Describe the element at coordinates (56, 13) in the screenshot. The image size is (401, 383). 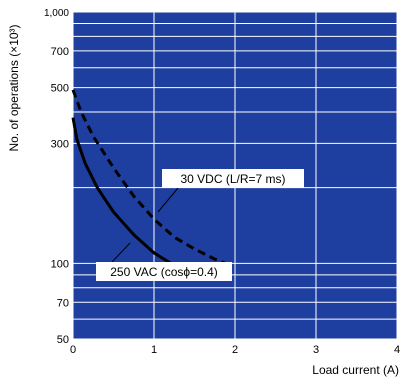
I see `y-tick-label: 1,000` at that location.